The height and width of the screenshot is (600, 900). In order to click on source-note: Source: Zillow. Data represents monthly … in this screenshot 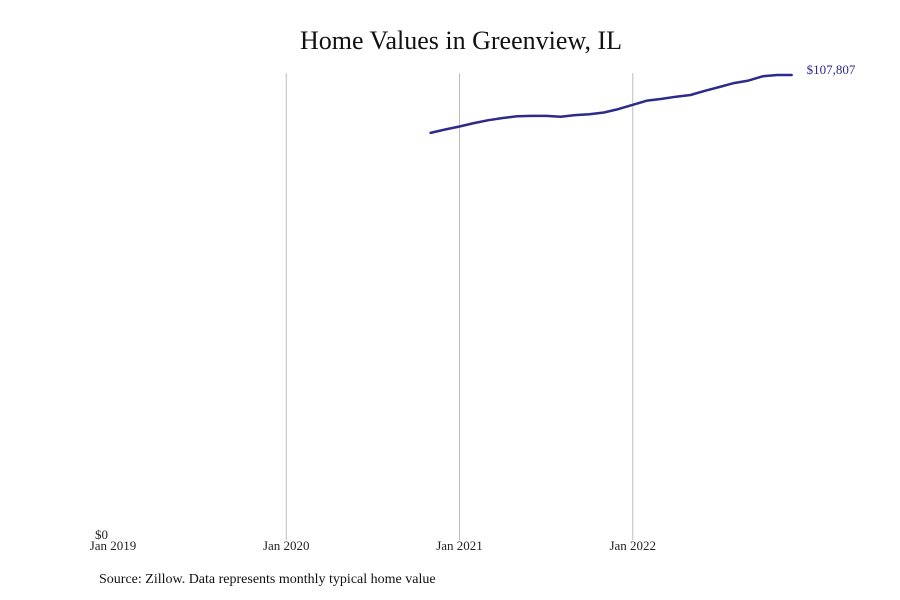, I will do `click(267, 579)`.